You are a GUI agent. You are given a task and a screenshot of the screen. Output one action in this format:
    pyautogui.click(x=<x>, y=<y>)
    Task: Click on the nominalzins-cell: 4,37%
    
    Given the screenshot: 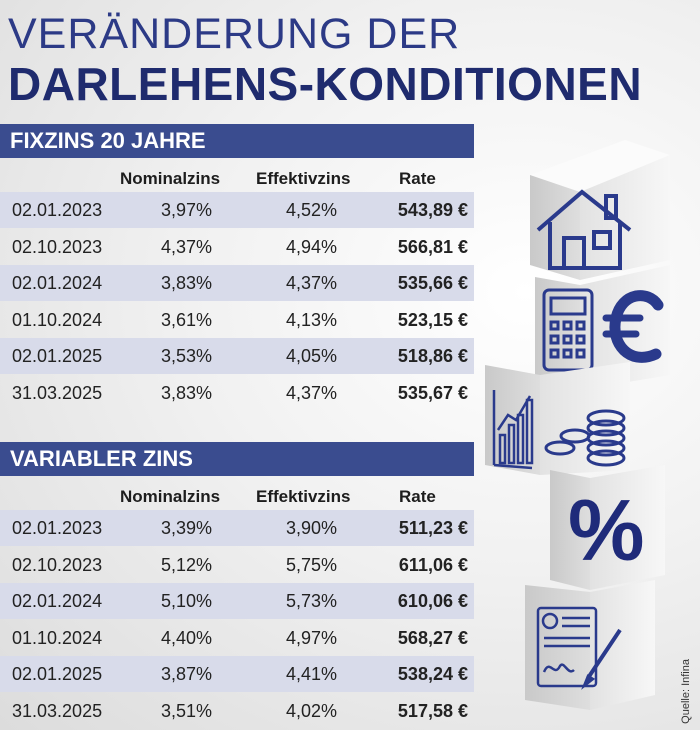 What is the action you would take?
    pyautogui.click(x=186, y=246)
    